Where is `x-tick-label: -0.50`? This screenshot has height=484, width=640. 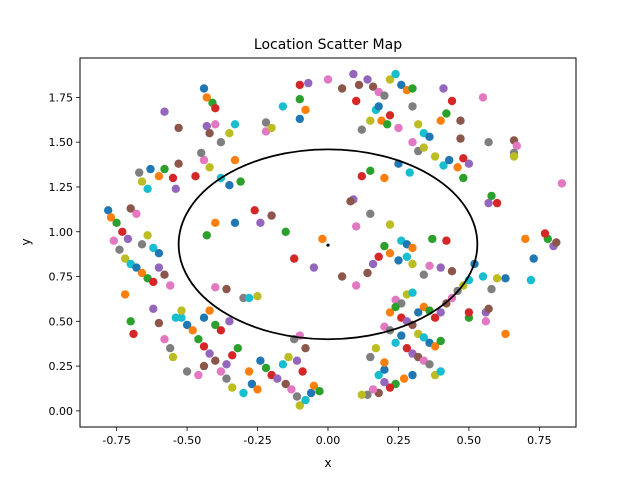
x-tick-label: -0.50 is located at coordinates (187, 440).